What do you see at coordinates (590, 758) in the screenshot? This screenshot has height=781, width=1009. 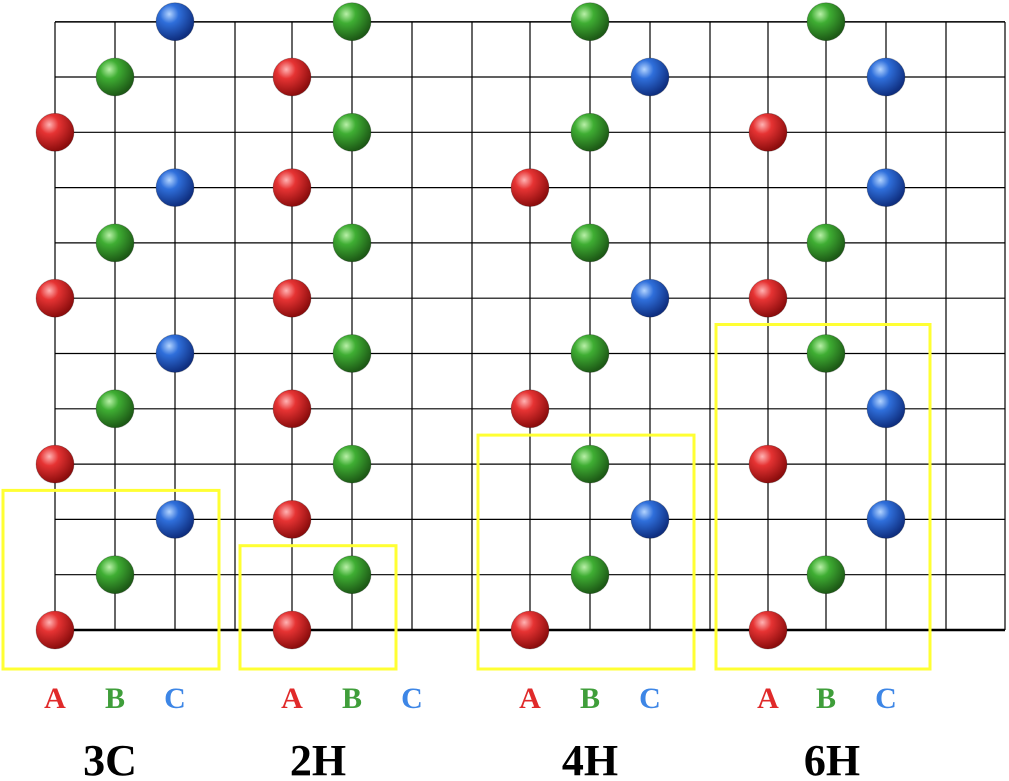 I see `polytype-title-4h: 4H` at bounding box center [590, 758].